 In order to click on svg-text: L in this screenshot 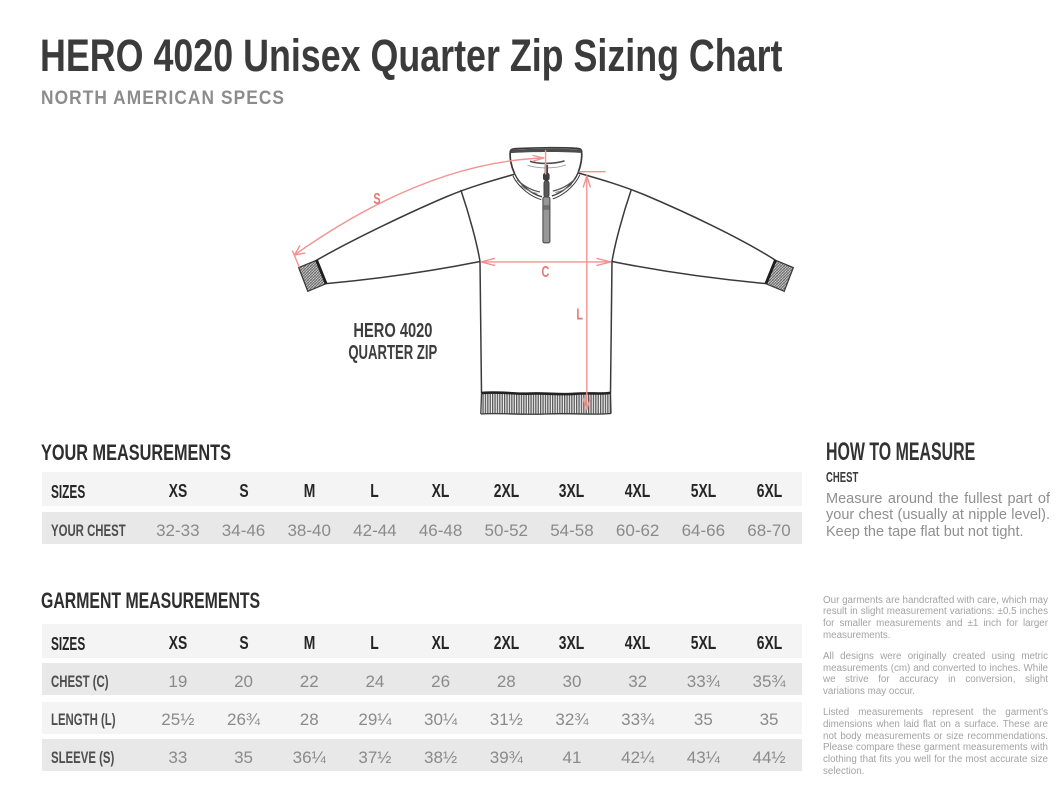, I will do `click(579, 313)`.